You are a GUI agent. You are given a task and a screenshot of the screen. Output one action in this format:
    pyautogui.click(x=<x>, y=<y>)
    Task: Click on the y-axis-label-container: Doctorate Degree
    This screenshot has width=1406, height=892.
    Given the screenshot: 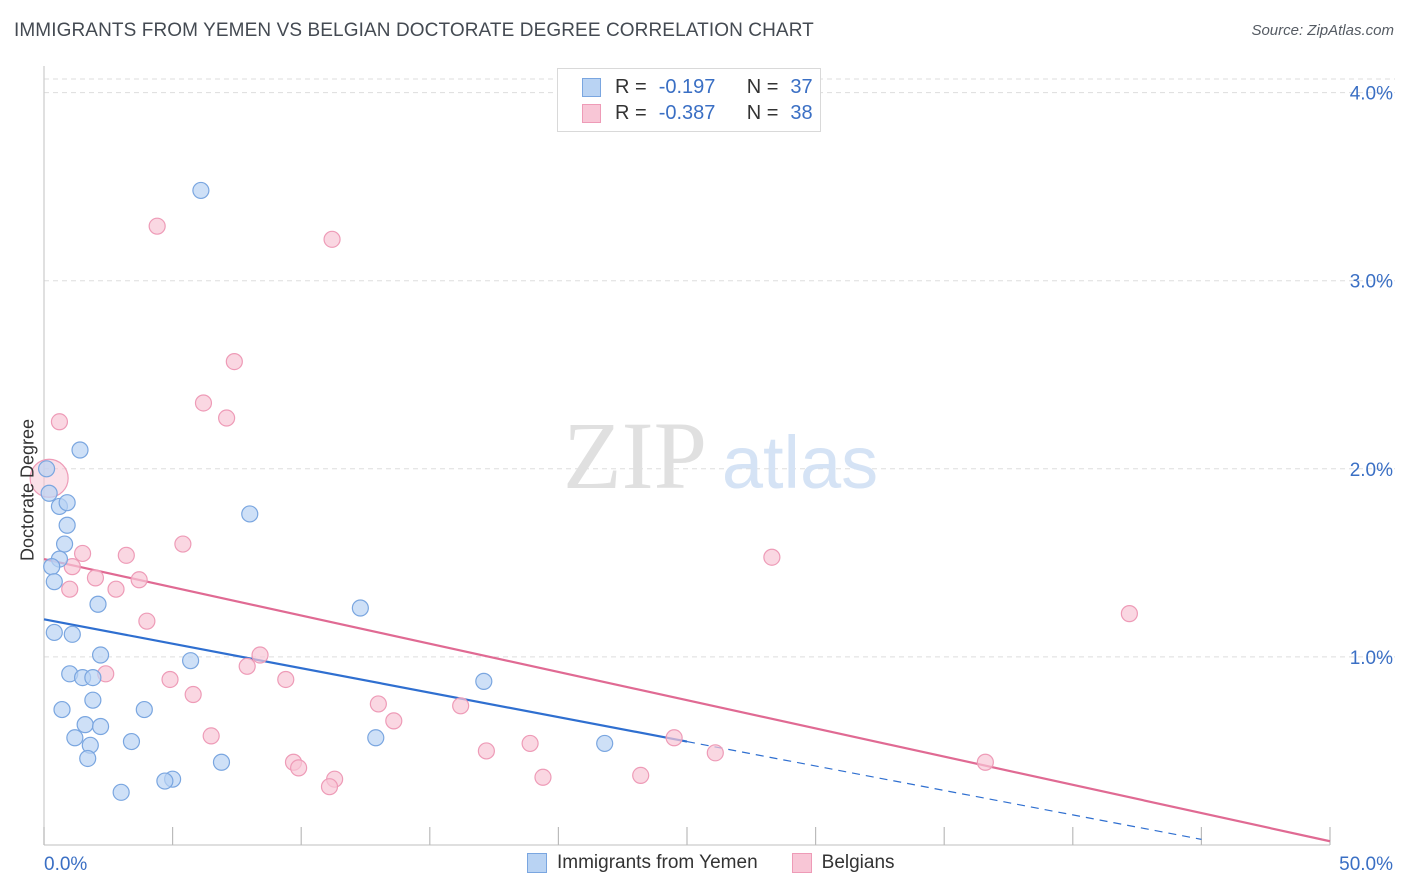 What is the action you would take?
    pyautogui.click(x=28, y=490)
    